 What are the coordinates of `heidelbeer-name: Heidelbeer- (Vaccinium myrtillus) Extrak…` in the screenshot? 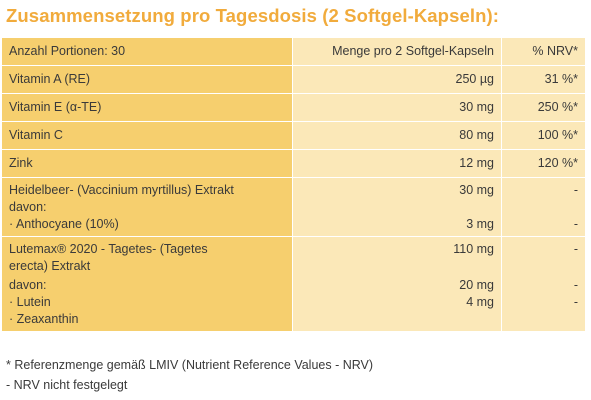 It's located at (121, 190).